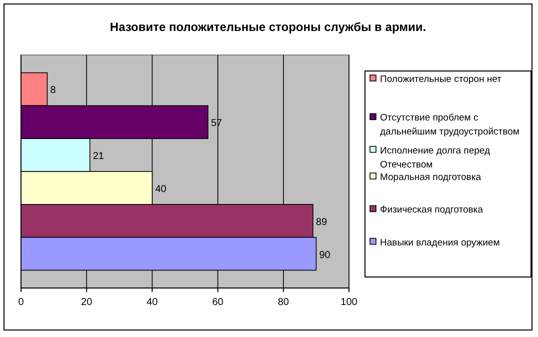 This screenshot has height=337, width=538. I want to click on legend-label: Навыки владения оружием, so click(440, 242).